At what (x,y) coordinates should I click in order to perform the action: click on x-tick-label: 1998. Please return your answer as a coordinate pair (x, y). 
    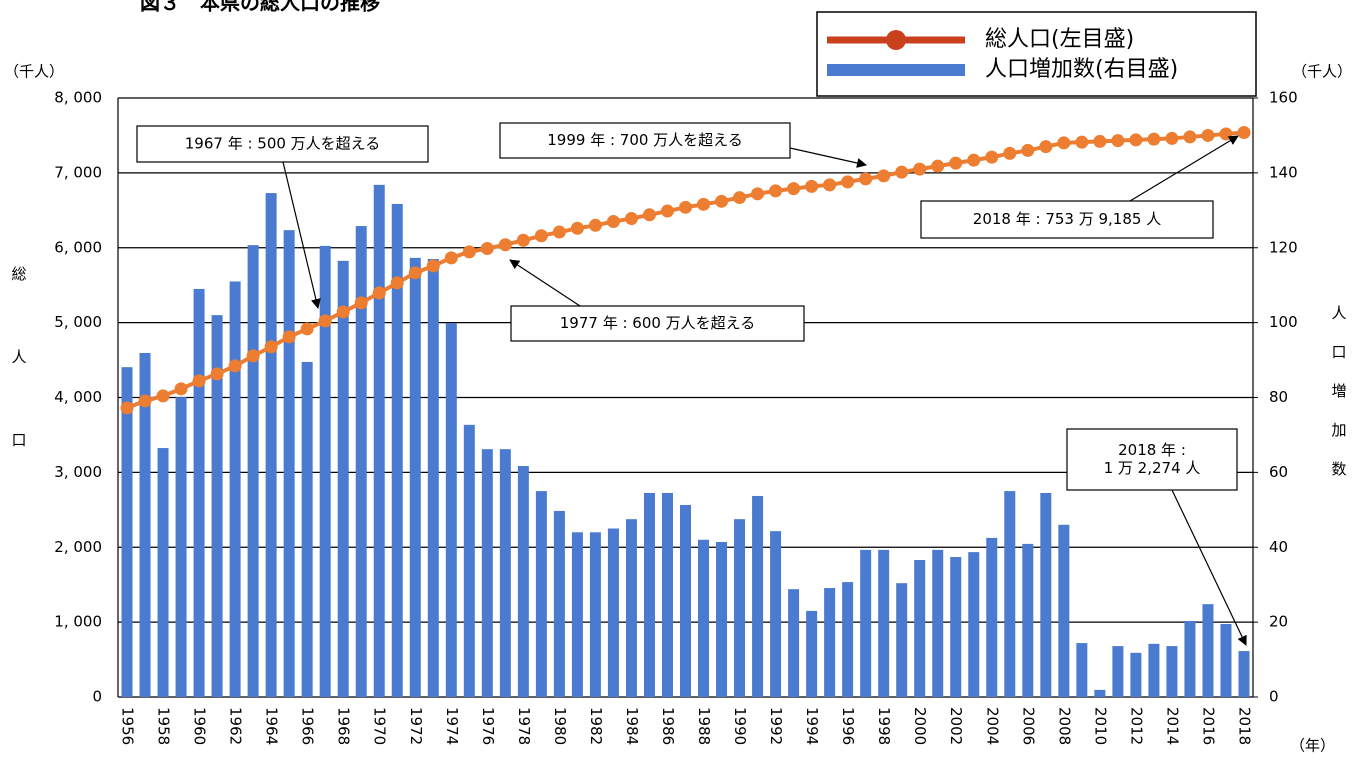
    Looking at the image, I should click on (884, 726).